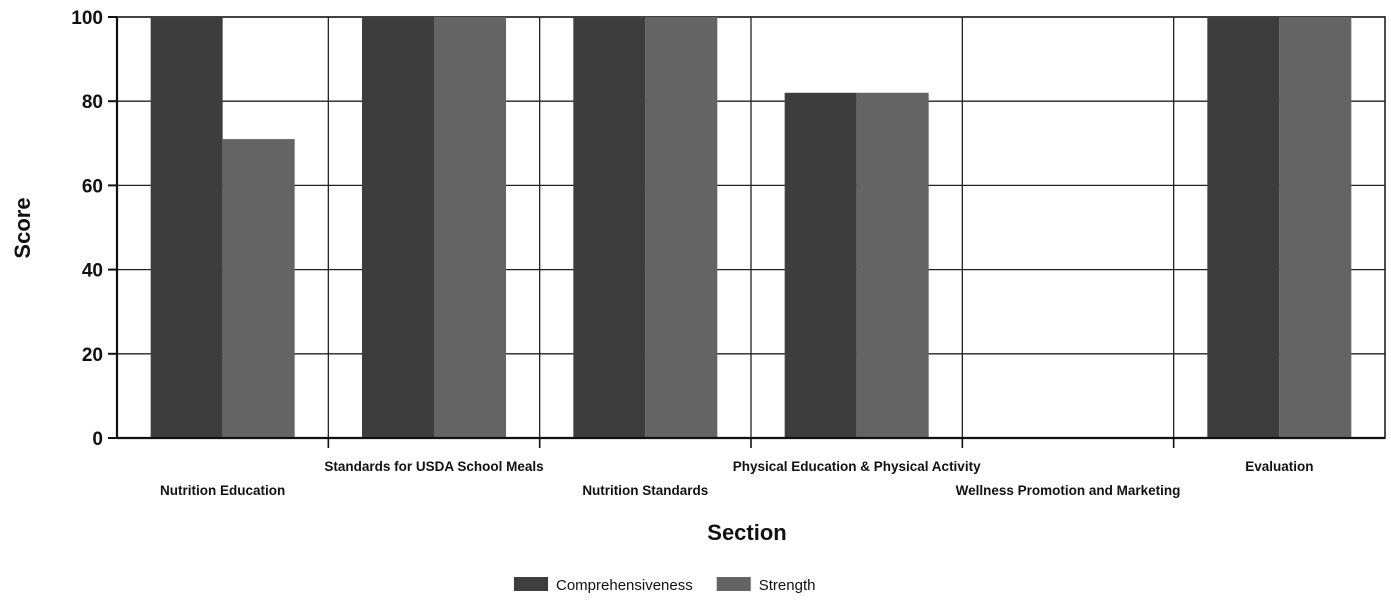 This screenshot has height=605, width=1391. Describe the element at coordinates (92, 355) in the screenshot. I see `y-tick-label: 20` at that location.